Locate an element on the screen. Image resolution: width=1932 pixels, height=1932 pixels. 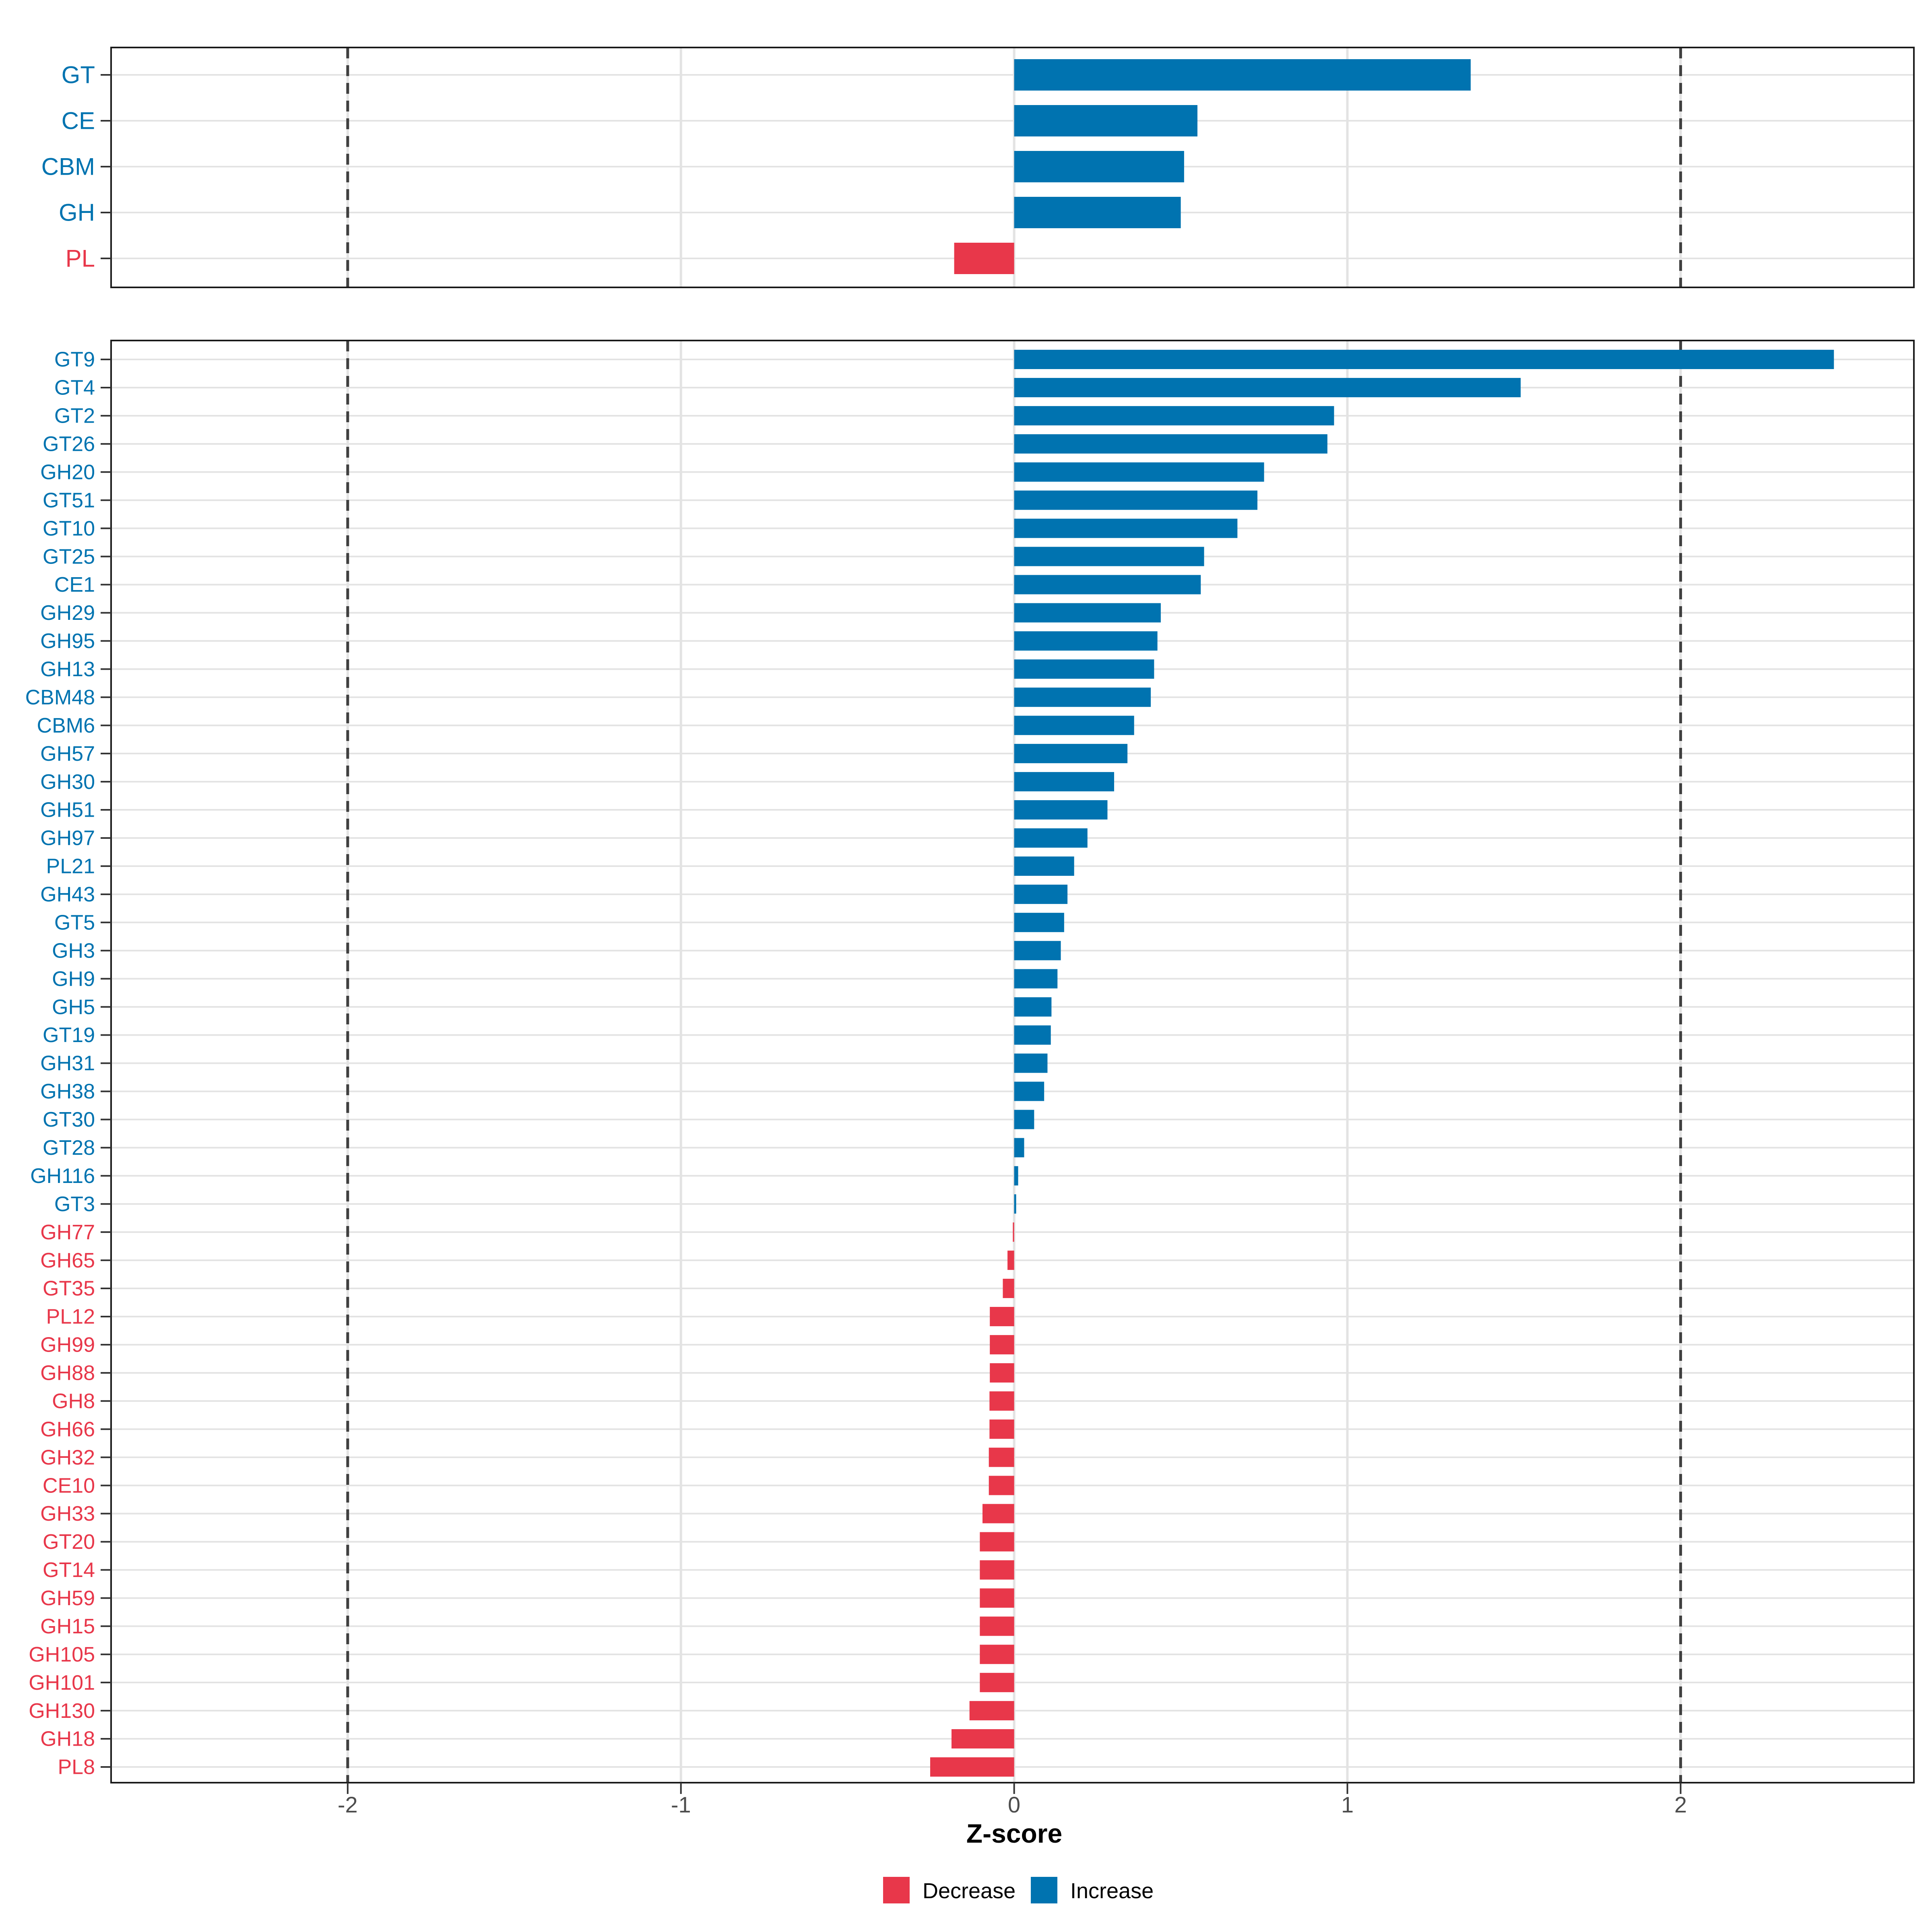
row-label-GH99: GH99 is located at coordinates (67, 1345).